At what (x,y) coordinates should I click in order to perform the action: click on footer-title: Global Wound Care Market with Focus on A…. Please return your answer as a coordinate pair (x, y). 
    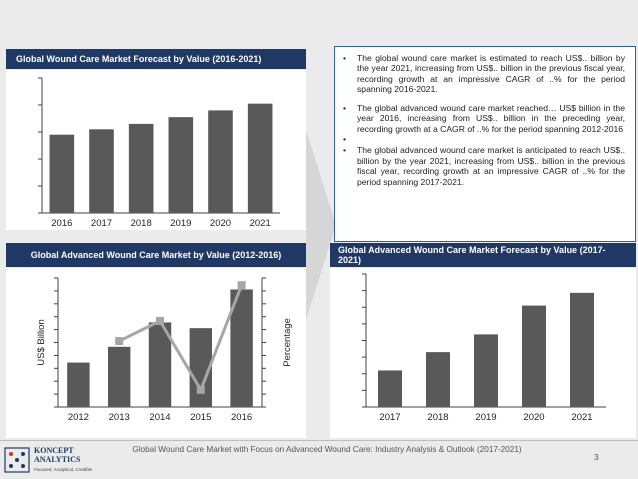
    Looking at the image, I should click on (327, 449).